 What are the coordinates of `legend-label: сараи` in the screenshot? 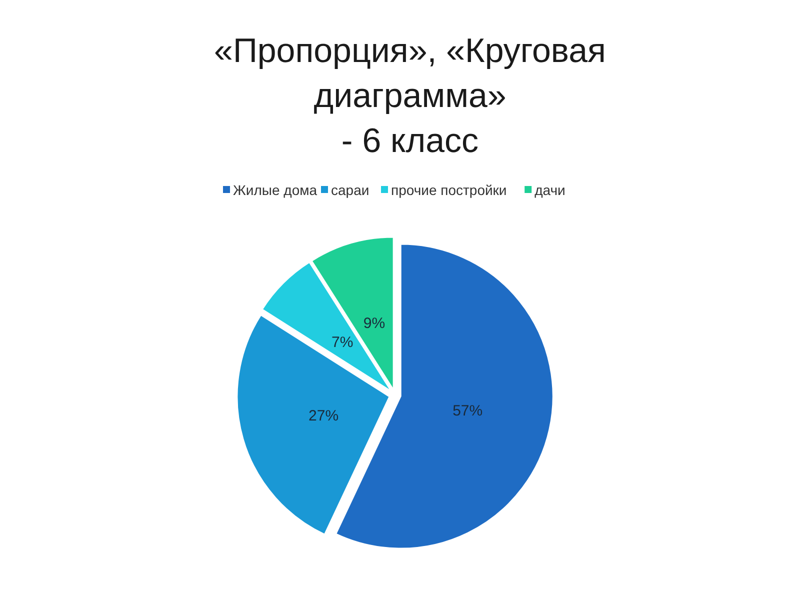 It's located at (350, 190).